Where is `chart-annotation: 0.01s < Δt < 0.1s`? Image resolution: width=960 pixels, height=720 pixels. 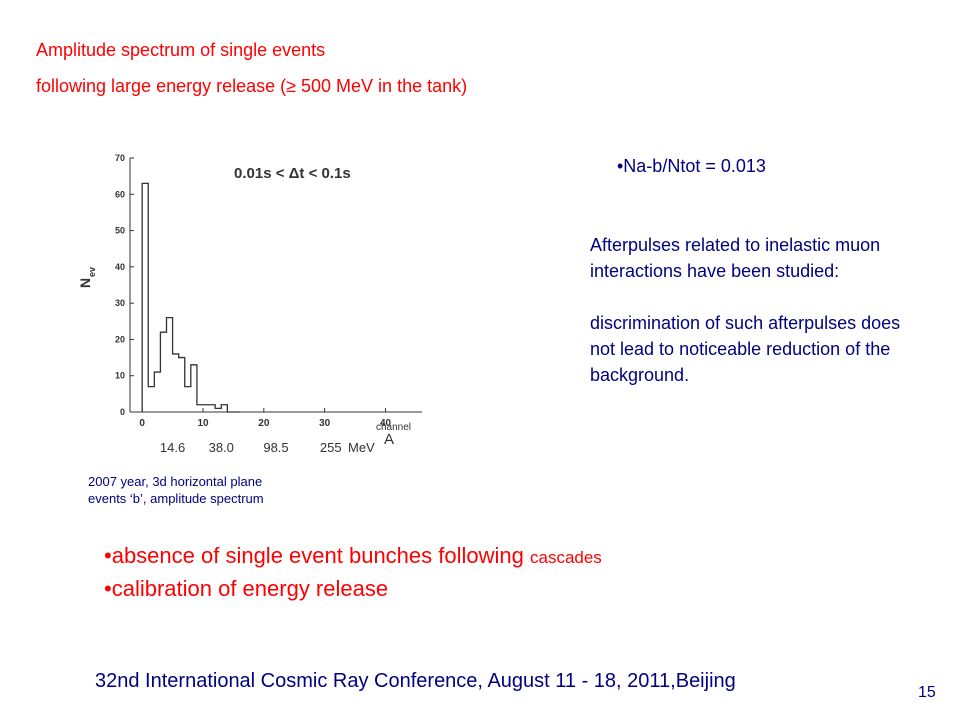
chart-annotation: 0.01s < Δt < 0.1s is located at coordinates (292, 173).